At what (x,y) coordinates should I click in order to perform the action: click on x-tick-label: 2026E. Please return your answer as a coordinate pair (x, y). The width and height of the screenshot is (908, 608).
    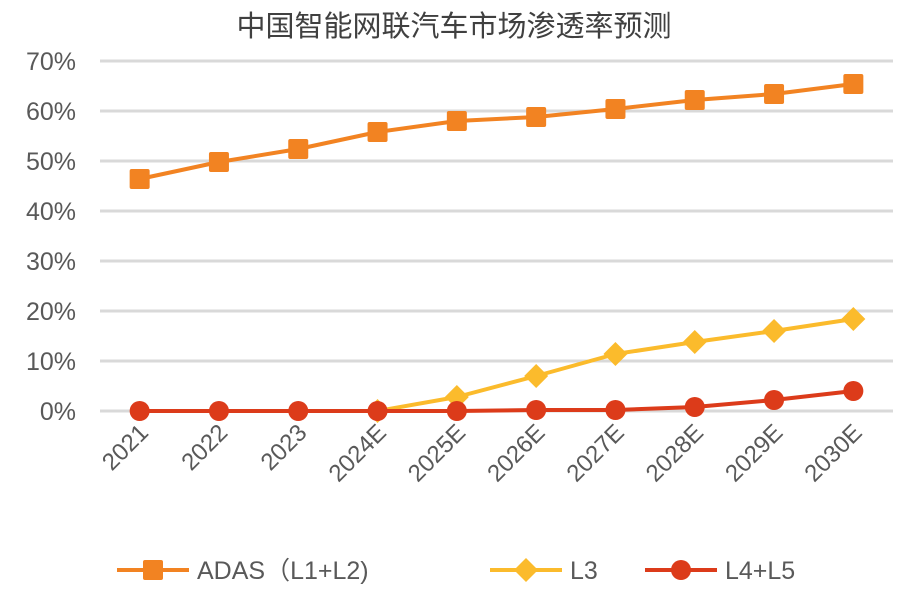
    Looking at the image, I should click on (516, 453).